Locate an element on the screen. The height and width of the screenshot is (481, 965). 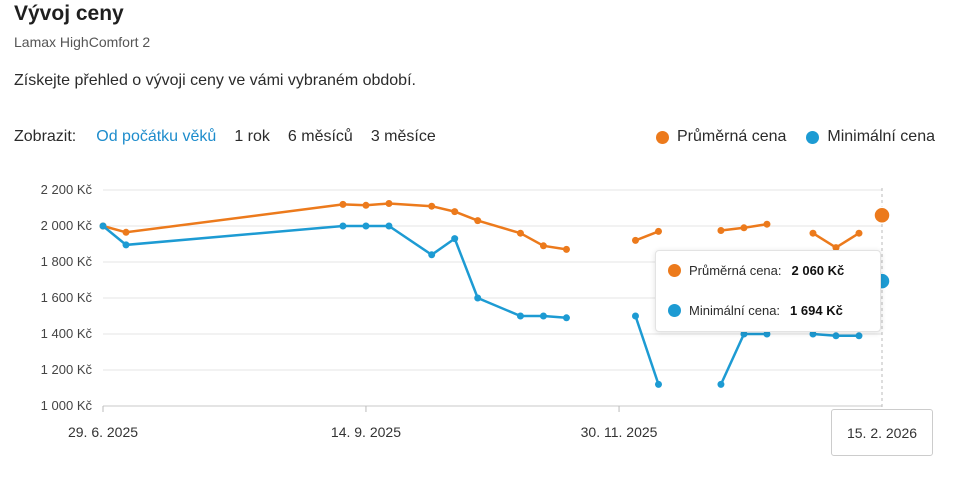
legend-item-minimum: Minimální cena is located at coordinates (870, 137).